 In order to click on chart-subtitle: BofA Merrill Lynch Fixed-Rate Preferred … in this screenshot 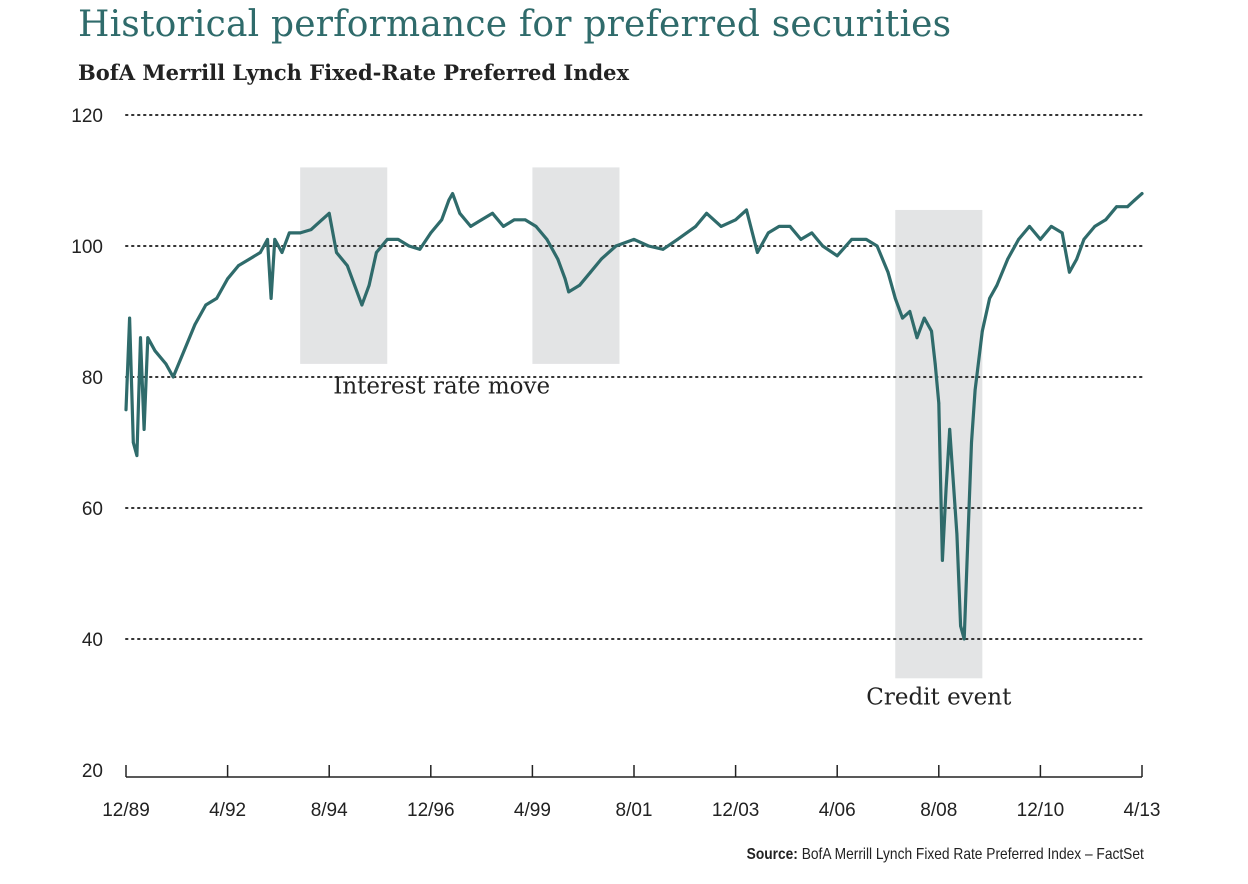, I will do `click(354, 72)`.